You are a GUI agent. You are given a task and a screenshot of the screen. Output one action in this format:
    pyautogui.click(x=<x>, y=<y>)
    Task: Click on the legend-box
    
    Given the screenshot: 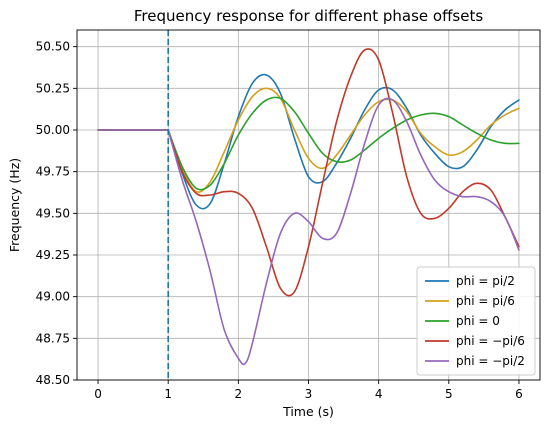 What is the action you would take?
    pyautogui.click(x=476, y=321)
    